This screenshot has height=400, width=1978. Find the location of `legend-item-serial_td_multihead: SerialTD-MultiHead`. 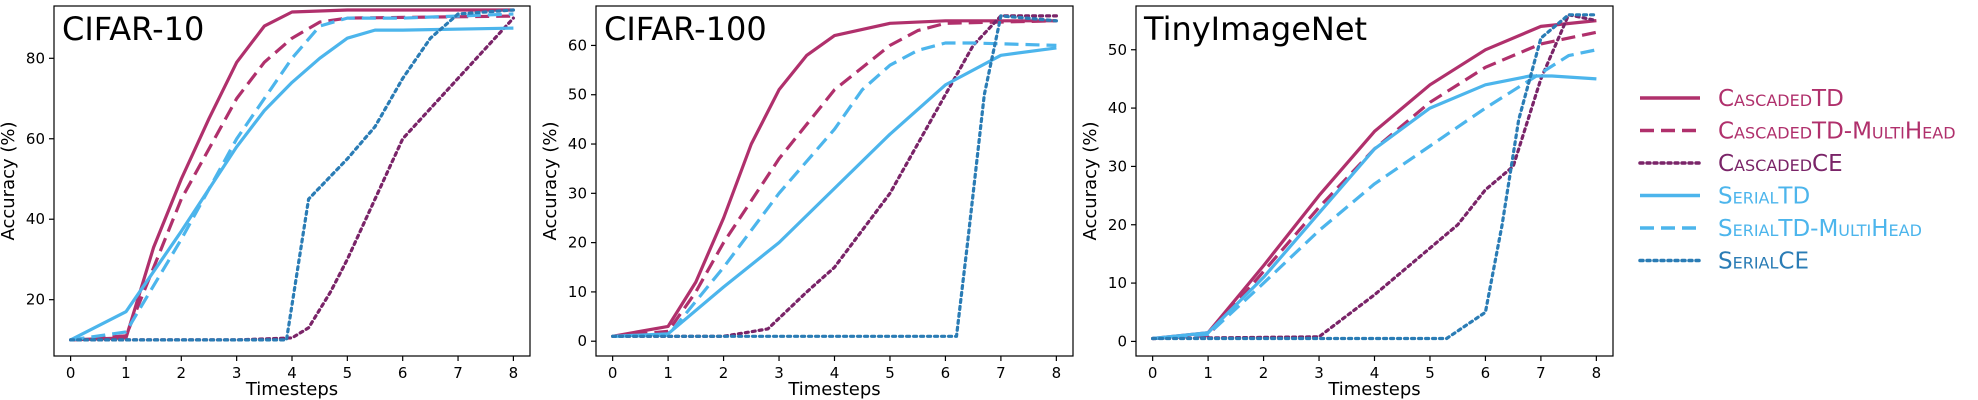

legend-item-serial_td_multihead: SerialTD-MultiHead is located at coordinates (1781, 229).